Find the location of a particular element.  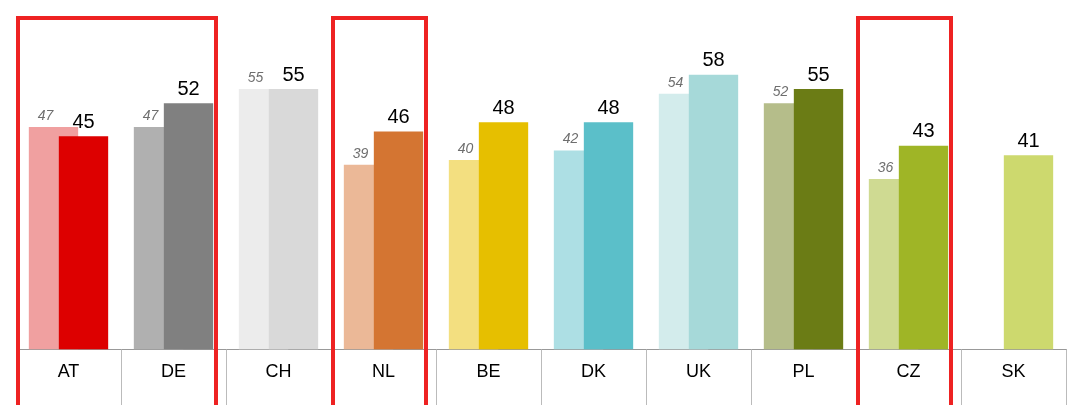

x-tick-label: PL is located at coordinates (803, 371).